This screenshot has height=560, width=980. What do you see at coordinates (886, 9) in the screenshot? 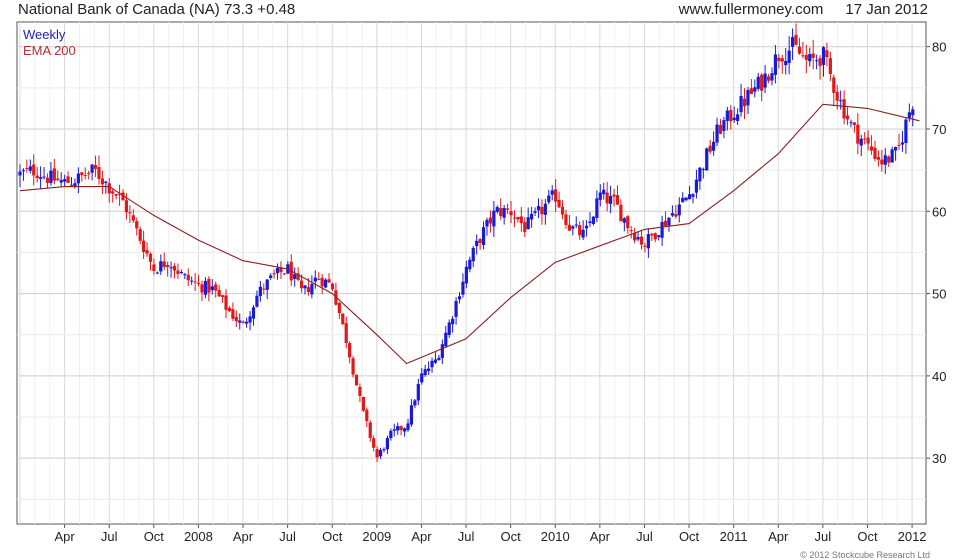
I see `date-label: 17 Jan 2012` at bounding box center [886, 9].